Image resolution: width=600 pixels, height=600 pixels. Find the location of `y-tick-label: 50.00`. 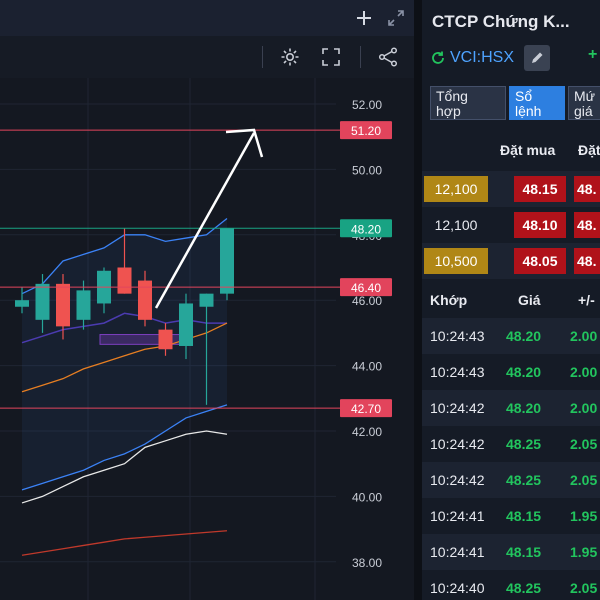

y-tick-label: 50.00 is located at coordinates (367, 170).